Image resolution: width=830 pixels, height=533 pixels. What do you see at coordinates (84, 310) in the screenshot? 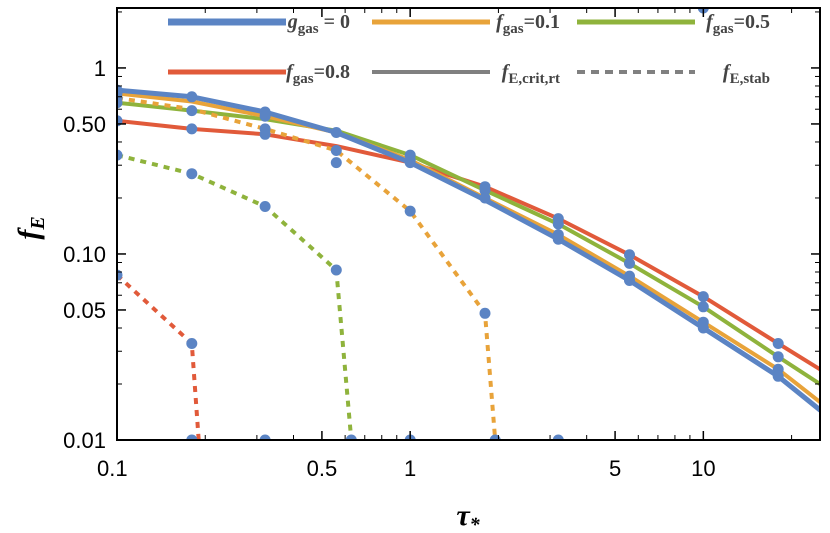
I see `y-tick-label-1: 0.05` at bounding box center [84, 310].